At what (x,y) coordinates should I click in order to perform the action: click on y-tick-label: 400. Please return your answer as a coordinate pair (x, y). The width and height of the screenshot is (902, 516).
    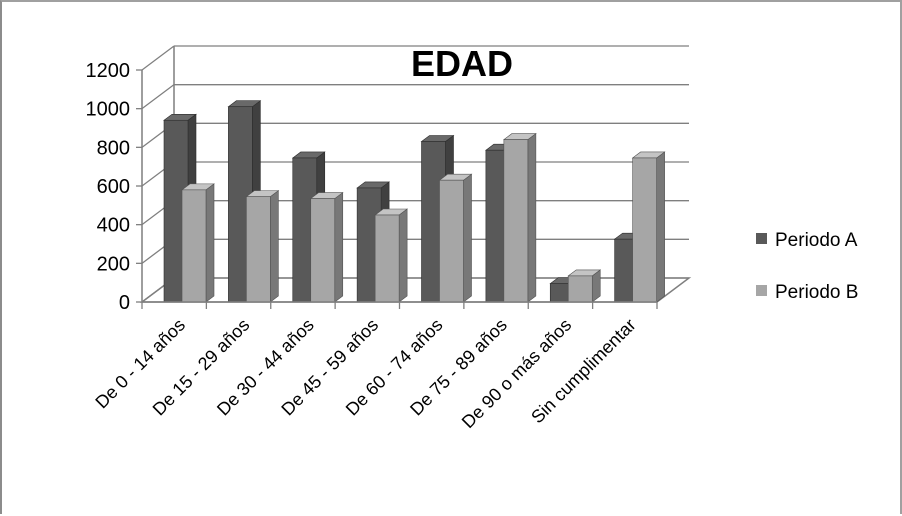
    Looking at the image, I should click on (113, 226).